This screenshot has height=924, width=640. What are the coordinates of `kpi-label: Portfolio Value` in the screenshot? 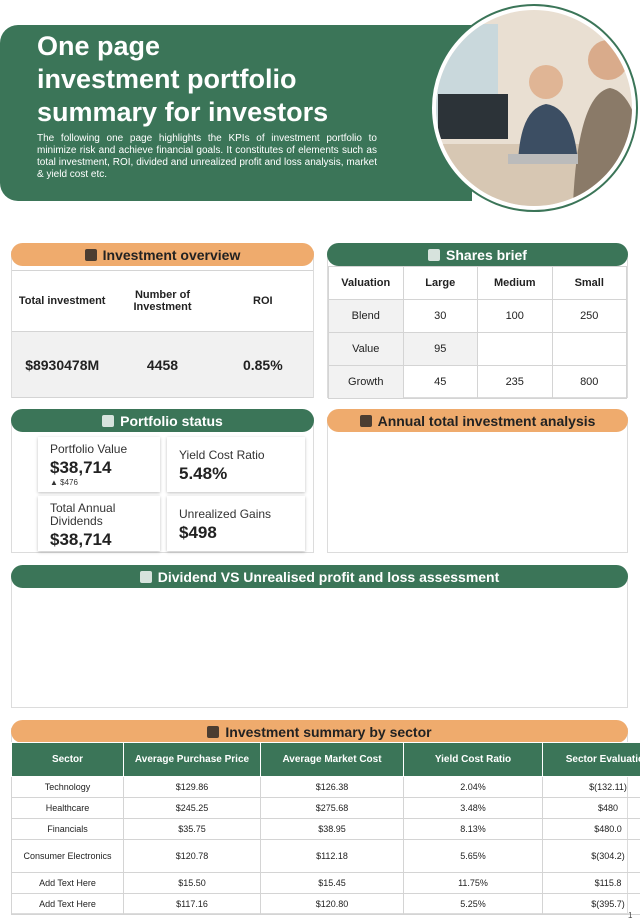 It's located at (89, 449).